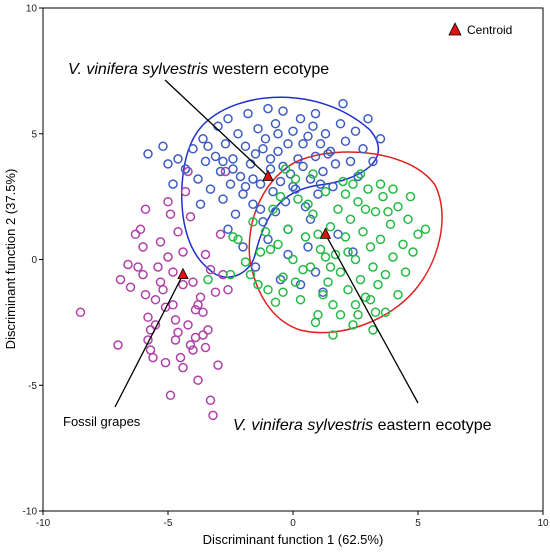 Image resolution: width=550 pixels, height=554 pixels. Describe the element at coordinates (455, 29) in the screenshot. I see `legend-centroid-marker` at that location.